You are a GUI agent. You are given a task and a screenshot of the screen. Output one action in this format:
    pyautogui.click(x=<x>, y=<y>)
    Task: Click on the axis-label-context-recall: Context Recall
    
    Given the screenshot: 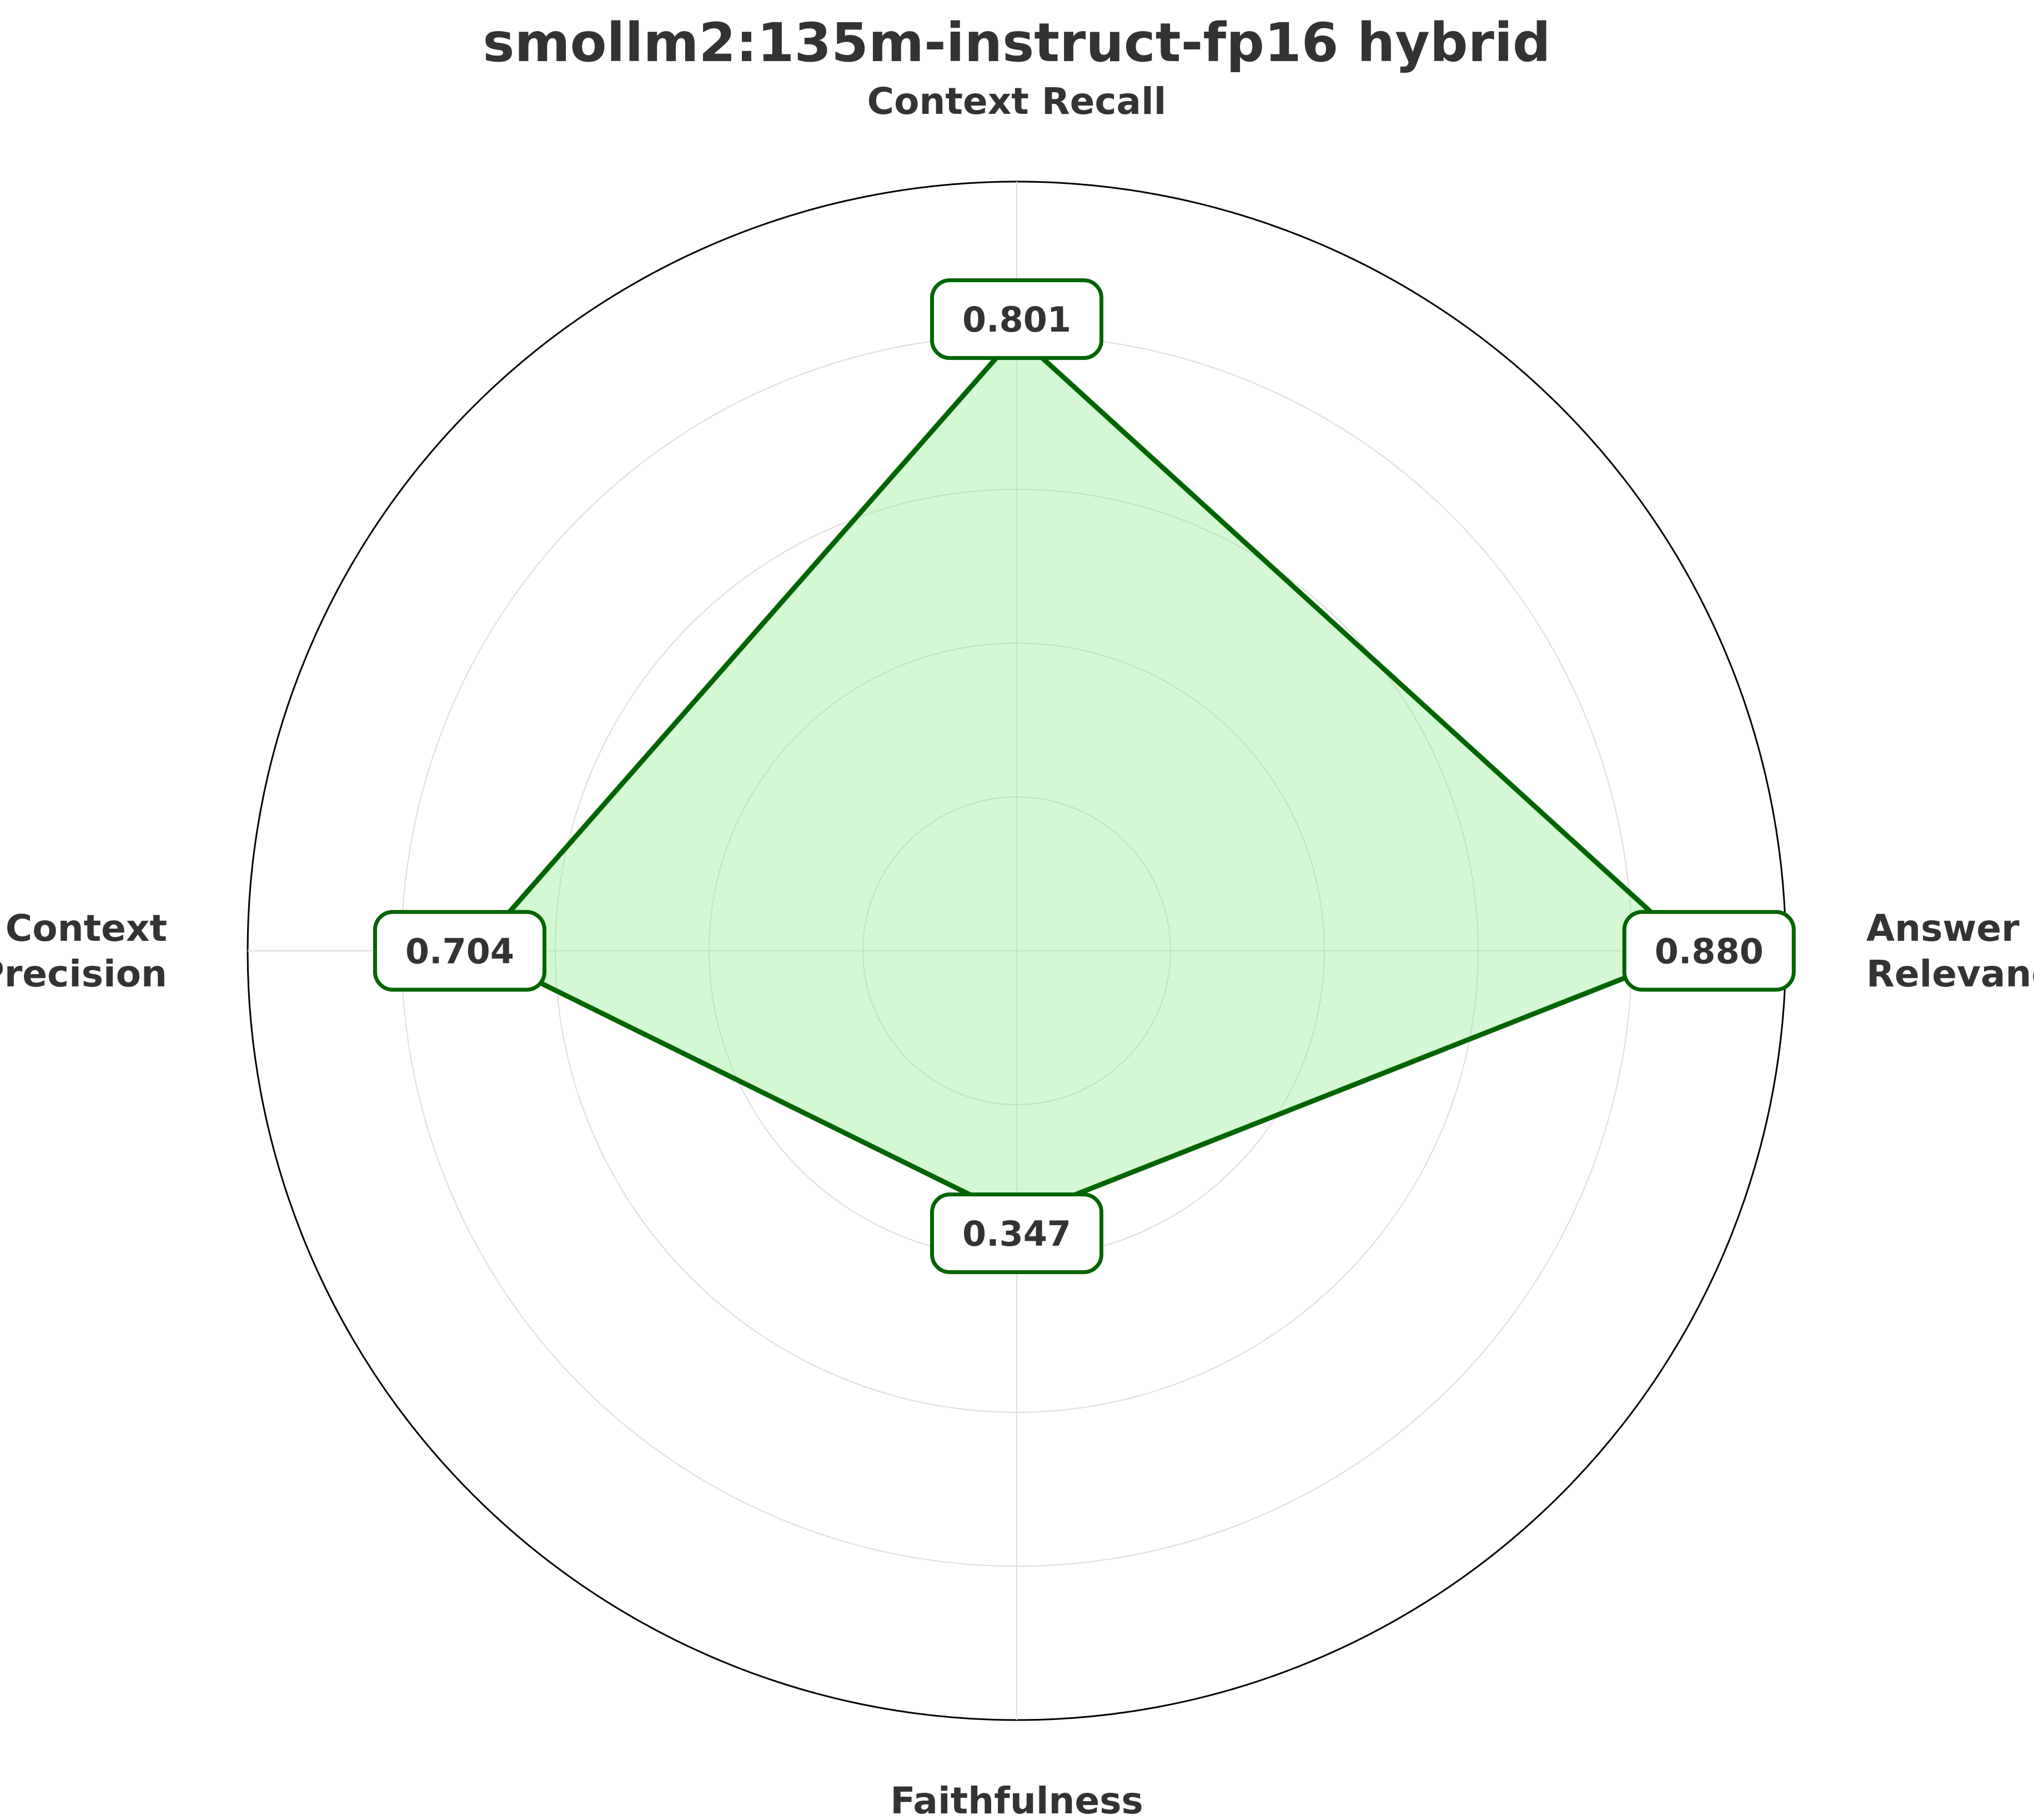 What is the action you would take?
    pyautogui.click(x=1017, y=102)
    